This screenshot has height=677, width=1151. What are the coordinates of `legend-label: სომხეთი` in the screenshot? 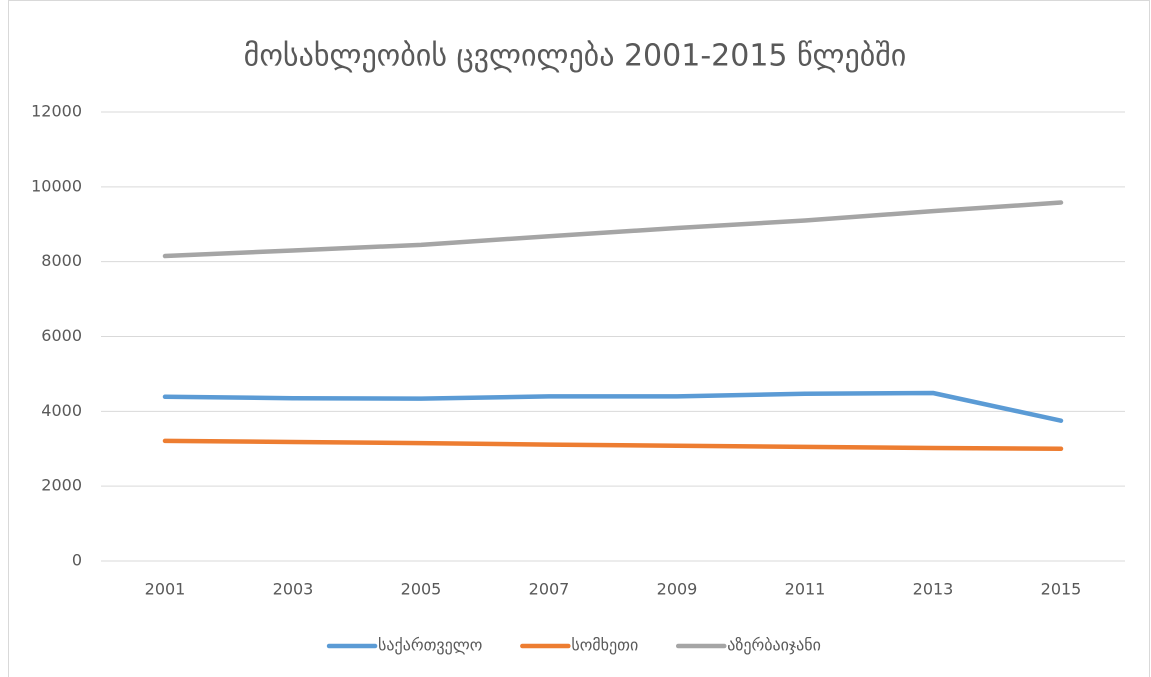 It's located at (604, 645).